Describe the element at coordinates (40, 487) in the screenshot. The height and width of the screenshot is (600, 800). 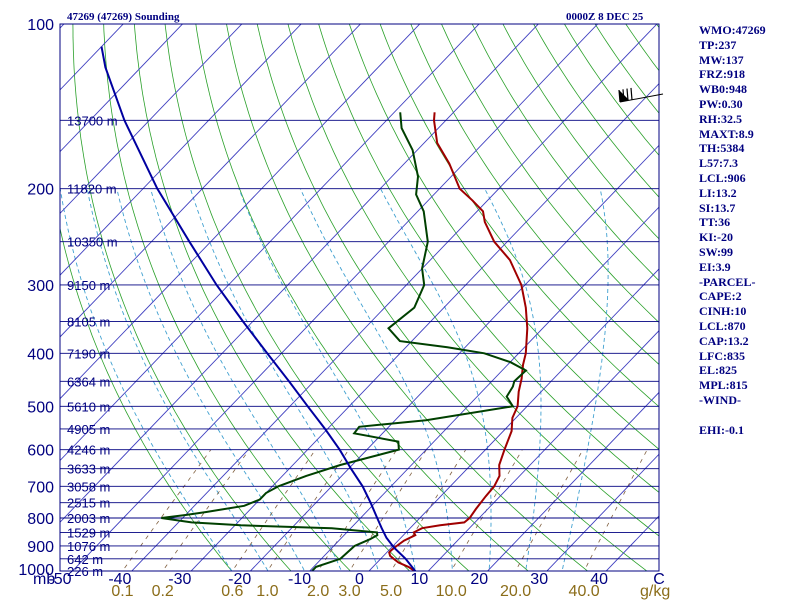
I see `pressure-tick-label: 700` at that location.